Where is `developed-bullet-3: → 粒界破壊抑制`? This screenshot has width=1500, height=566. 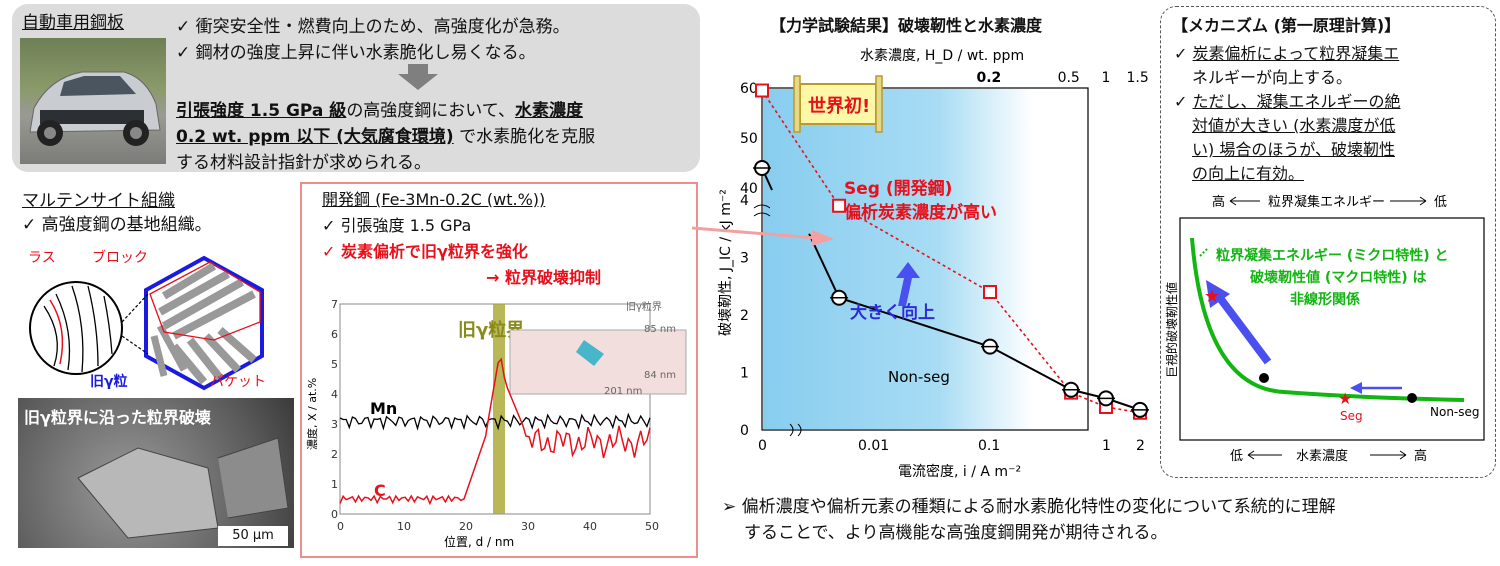 developed-bullet-3: → 粒界破壊抑制 is located at coordinates (543, 277).